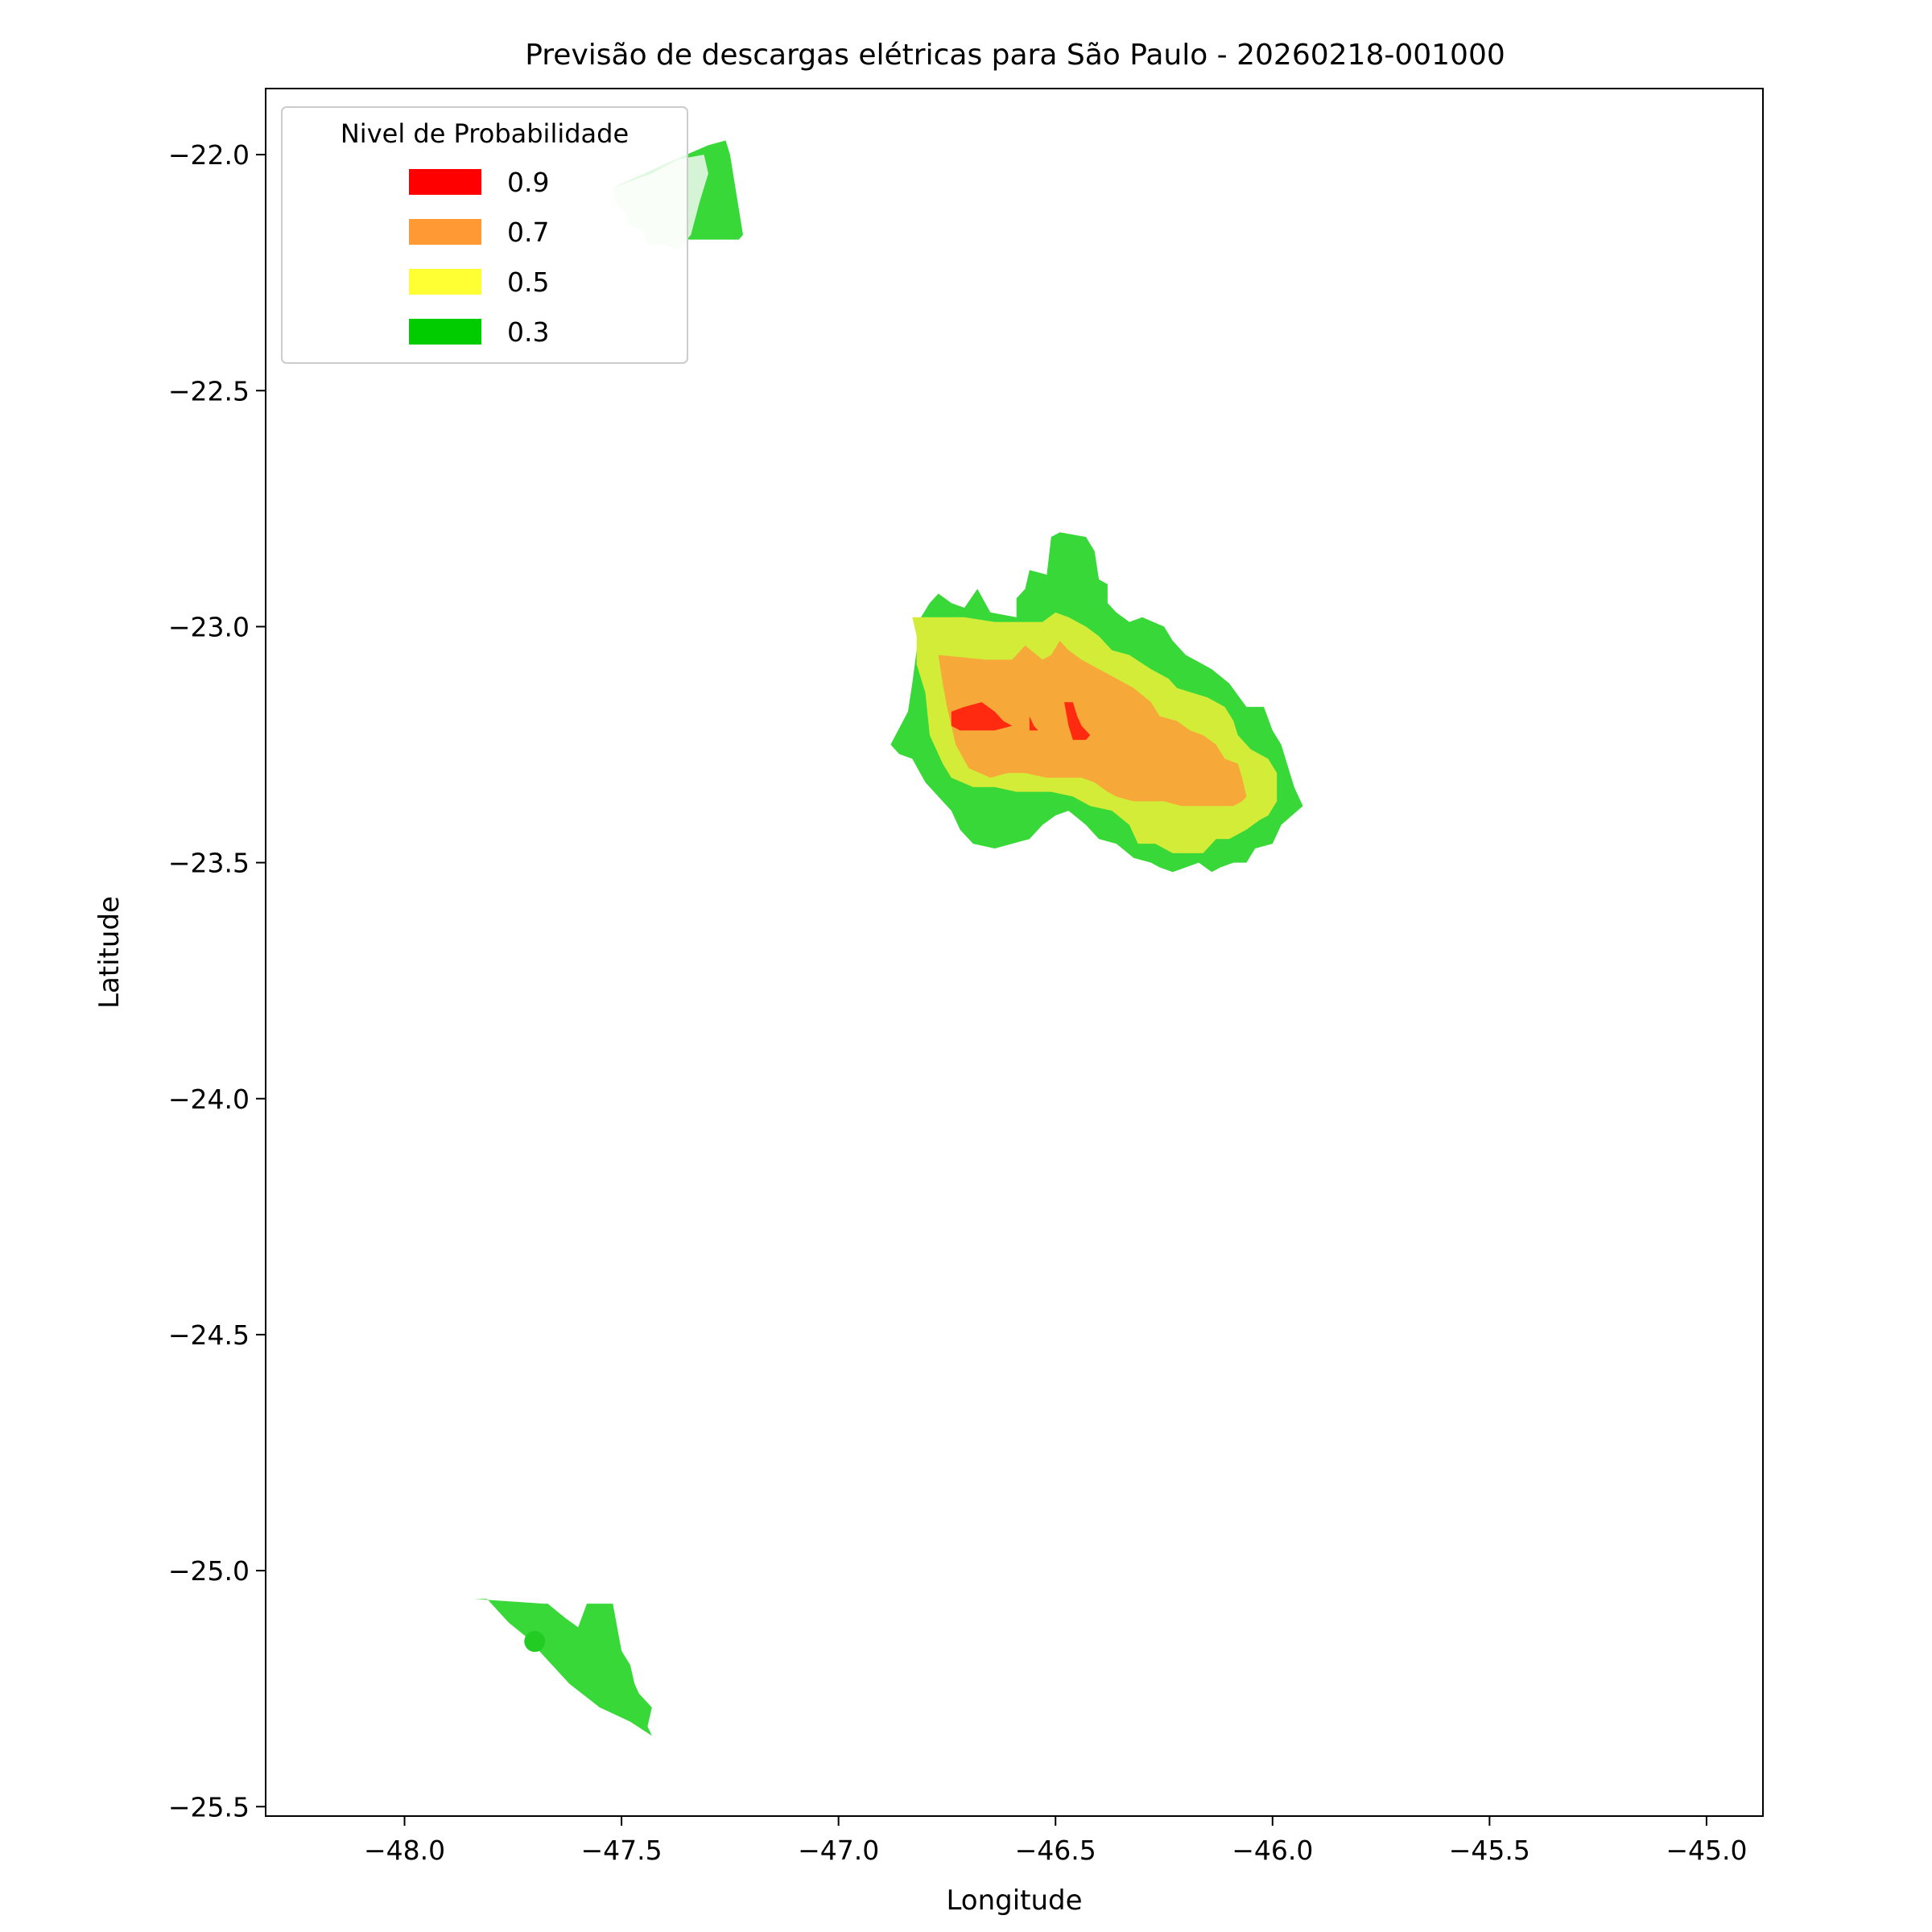 This screenshot has height=1932, width=1932. I want to click on legend-title: Nivel de Probabilidade, so click(485, 133).